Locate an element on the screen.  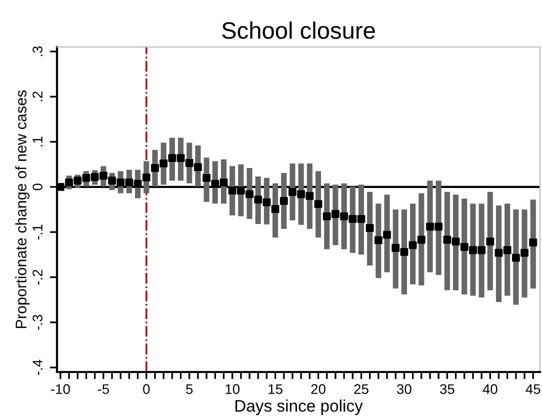
x-tick-label: 0 is located at coordinates (146, 389).